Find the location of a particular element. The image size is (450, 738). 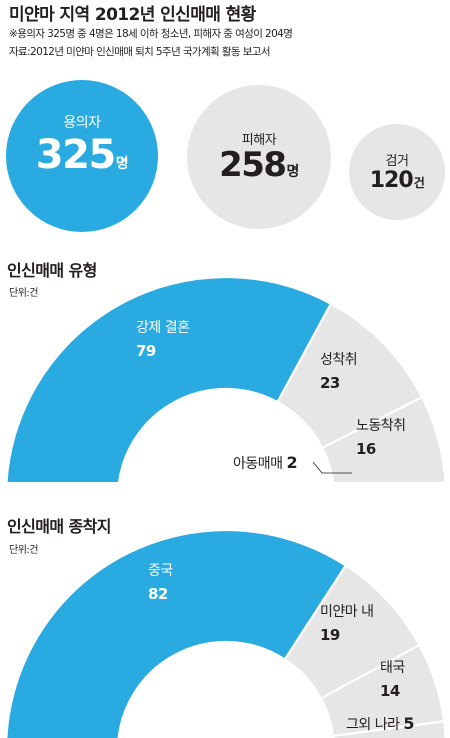

segment-label-0: 중국 is located at coordinates (160, 571).